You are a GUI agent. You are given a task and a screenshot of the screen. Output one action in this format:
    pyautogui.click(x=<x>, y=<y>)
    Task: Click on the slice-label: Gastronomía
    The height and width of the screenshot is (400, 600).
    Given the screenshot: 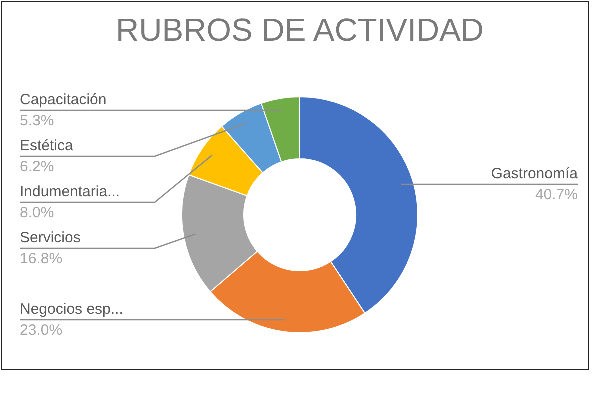 What is the action you would take?
    pyautogui.click(x=535, y=173)
    